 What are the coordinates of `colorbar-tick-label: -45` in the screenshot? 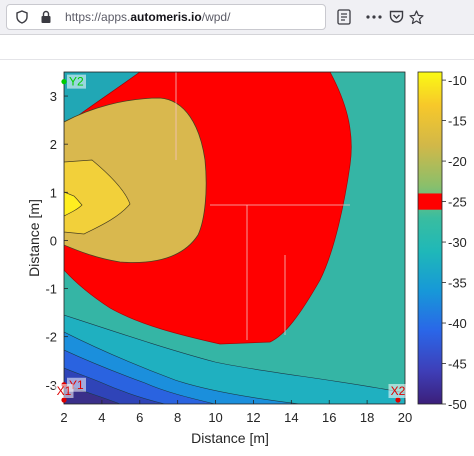 It's located at (457, 364).